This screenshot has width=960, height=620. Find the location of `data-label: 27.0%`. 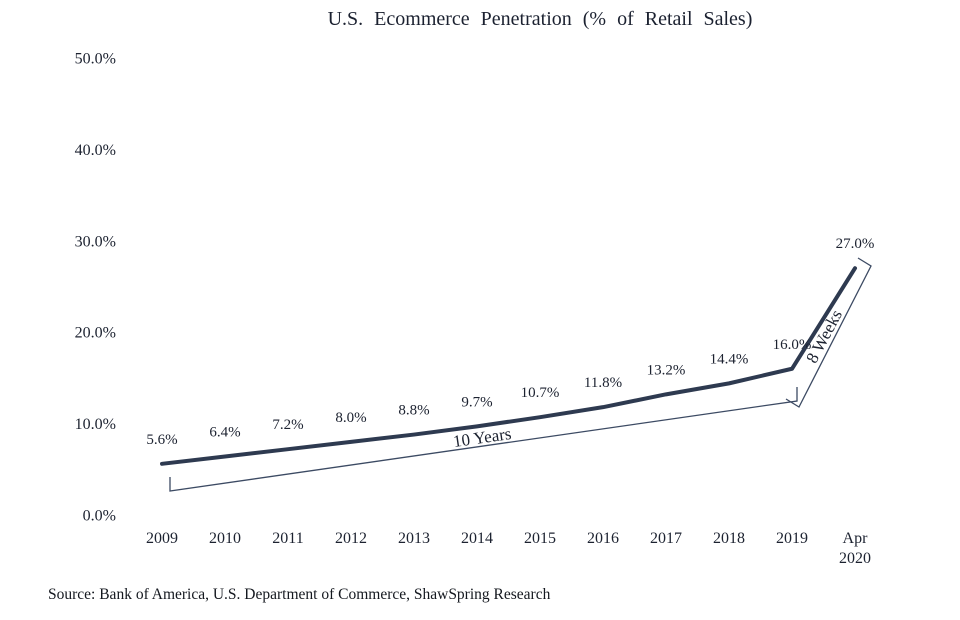

data-label: 27.0% is located at coordinates (855, 244).